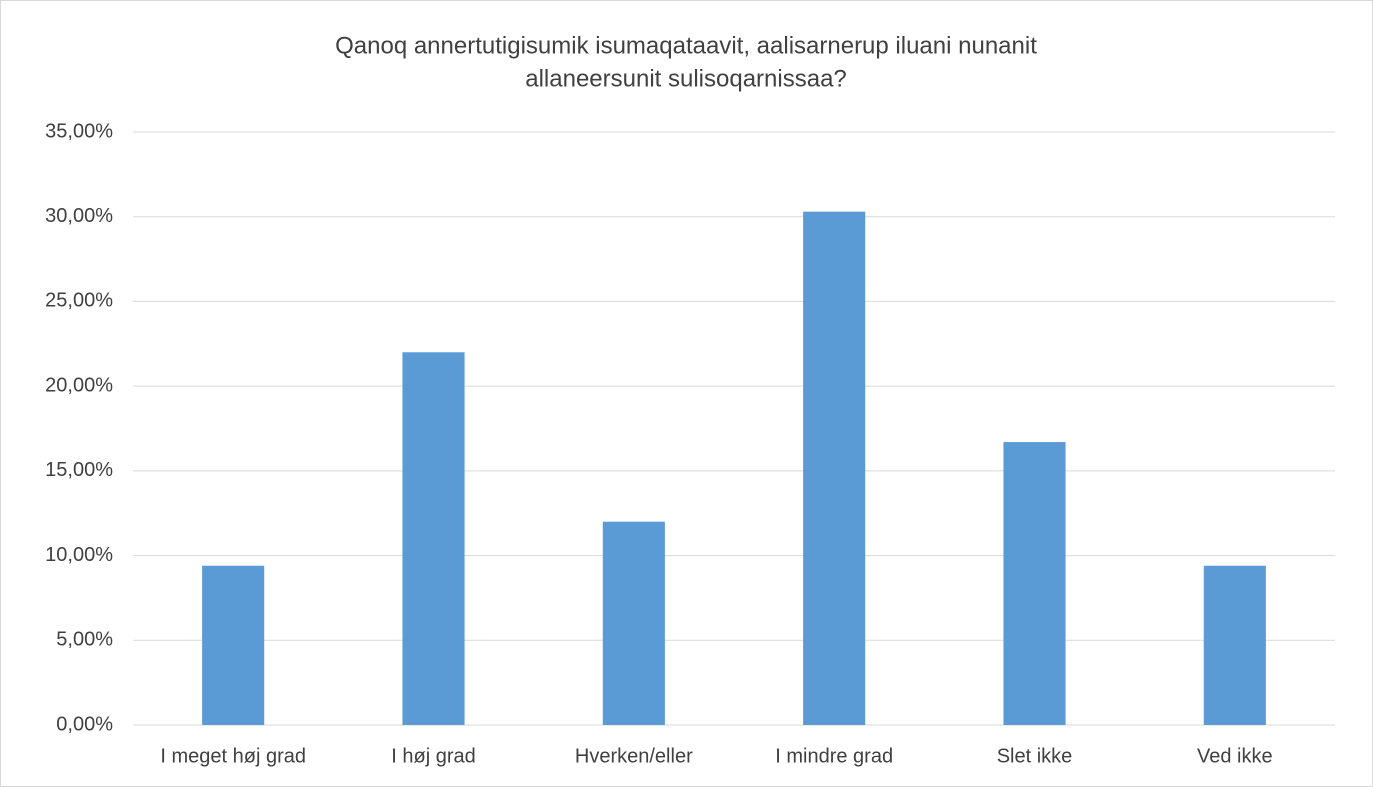 Image resolution: width=1373 pixels, height=787 pixels. Describe the element at coordinates (79, 385) in the screenshot. I see `y-tick-label: 20,00%` at that location.